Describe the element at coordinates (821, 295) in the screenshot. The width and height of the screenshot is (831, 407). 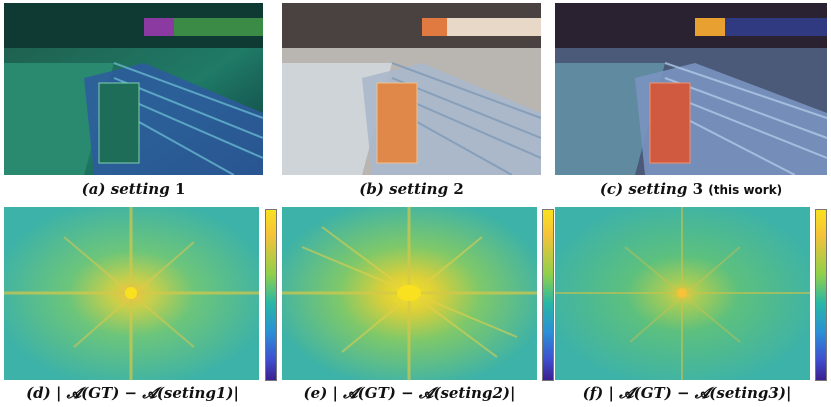
I see `colorbar-f` at that location.